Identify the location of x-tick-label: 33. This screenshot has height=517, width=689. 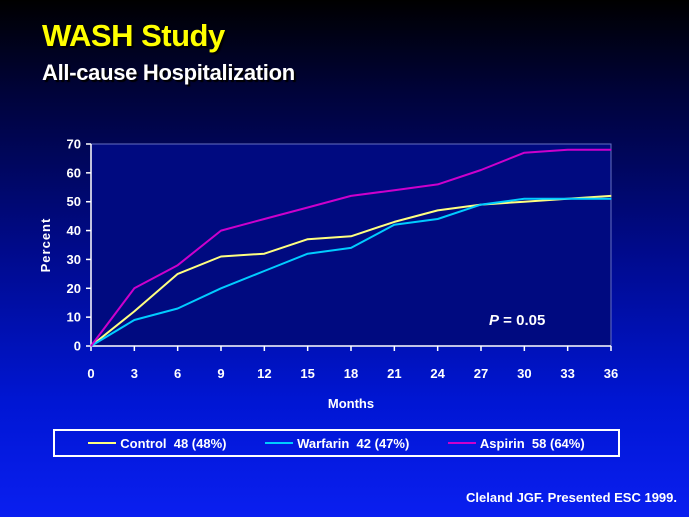
(567, 373).